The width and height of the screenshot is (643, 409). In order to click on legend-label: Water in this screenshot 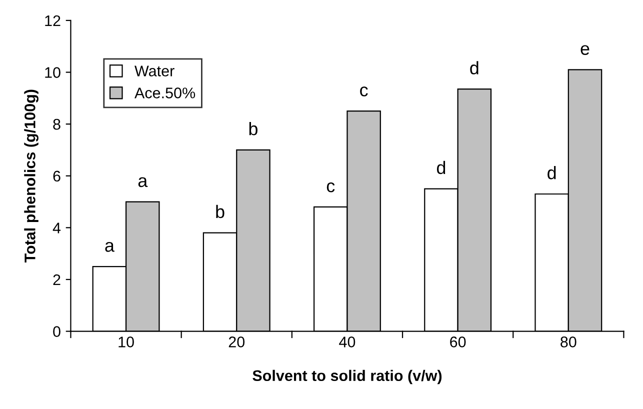, I will do `click(154, 71)`.